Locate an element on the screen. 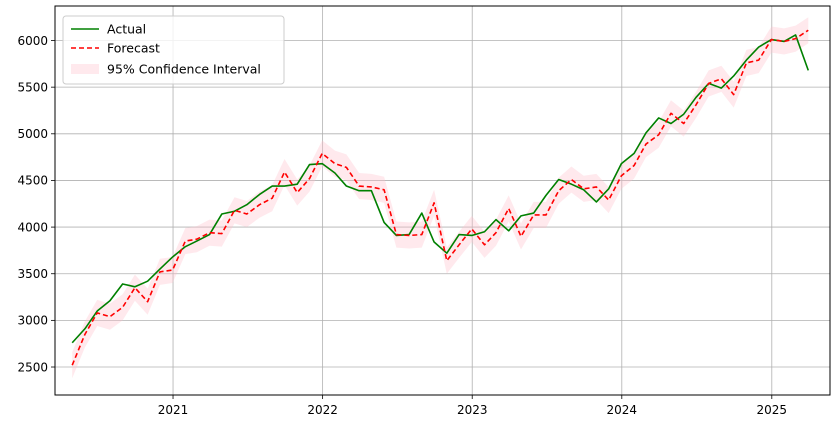  legend-swatch-confidence-interval is located at coordinates (85, 69).